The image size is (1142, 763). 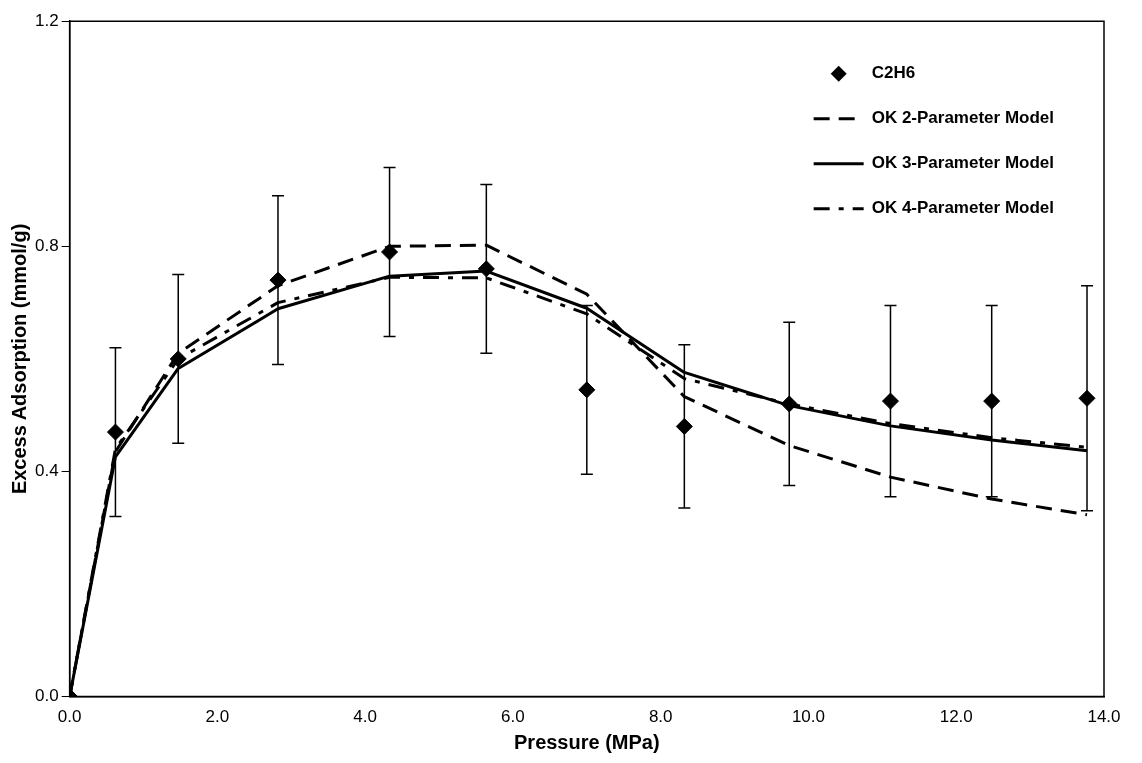 What do you see at coordinates (365, 717) in the screenshot?
I see `x-tick-label: 4.0` at bounding box center [365, 717].